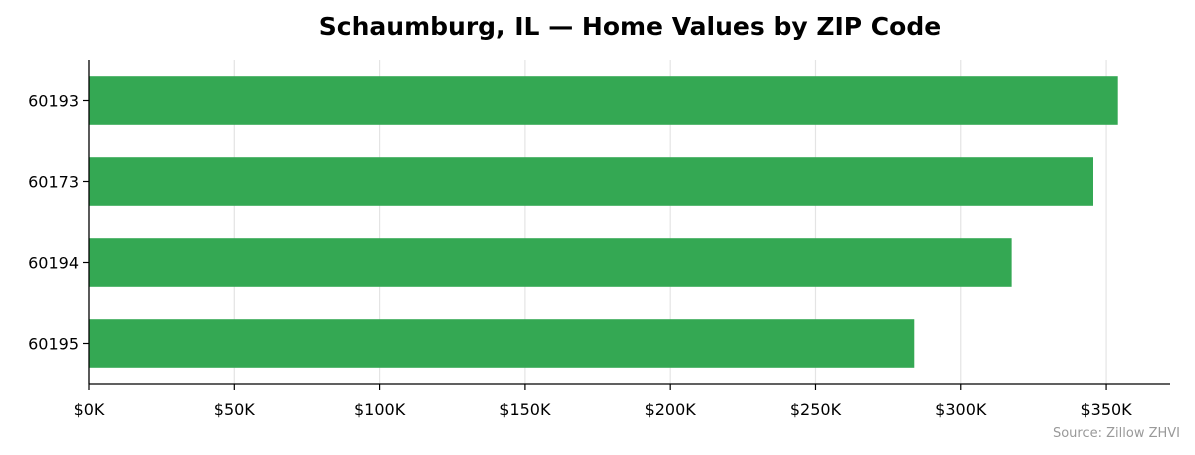 This screenshot has width=1195, height=455. What do you see at coordinates (53, 101) in the screenshot?
I see `y-tick-label-60193: 60193` at bounding box center [53, 101].